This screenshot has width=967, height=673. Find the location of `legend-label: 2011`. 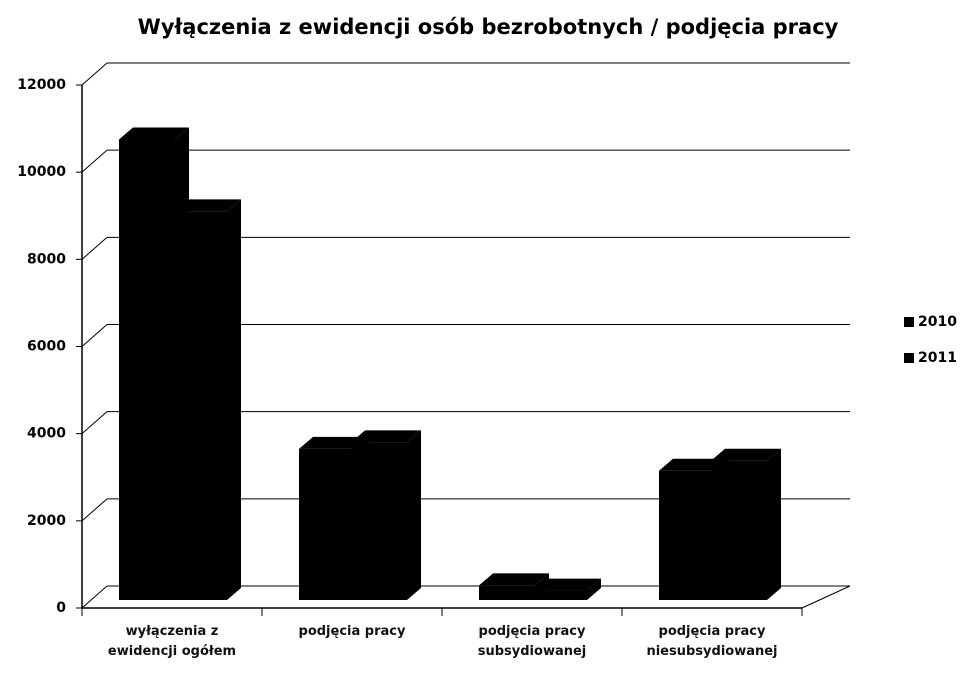

legend-label: 2011 is located at coordinates (937, 358).